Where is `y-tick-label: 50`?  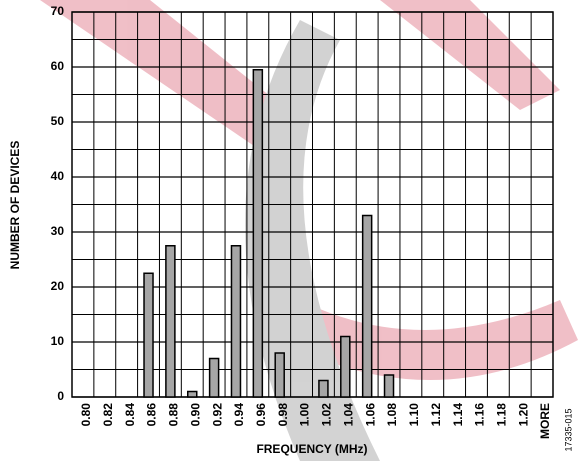 y-tick-label: 50 is located at coordinates (58, 121).